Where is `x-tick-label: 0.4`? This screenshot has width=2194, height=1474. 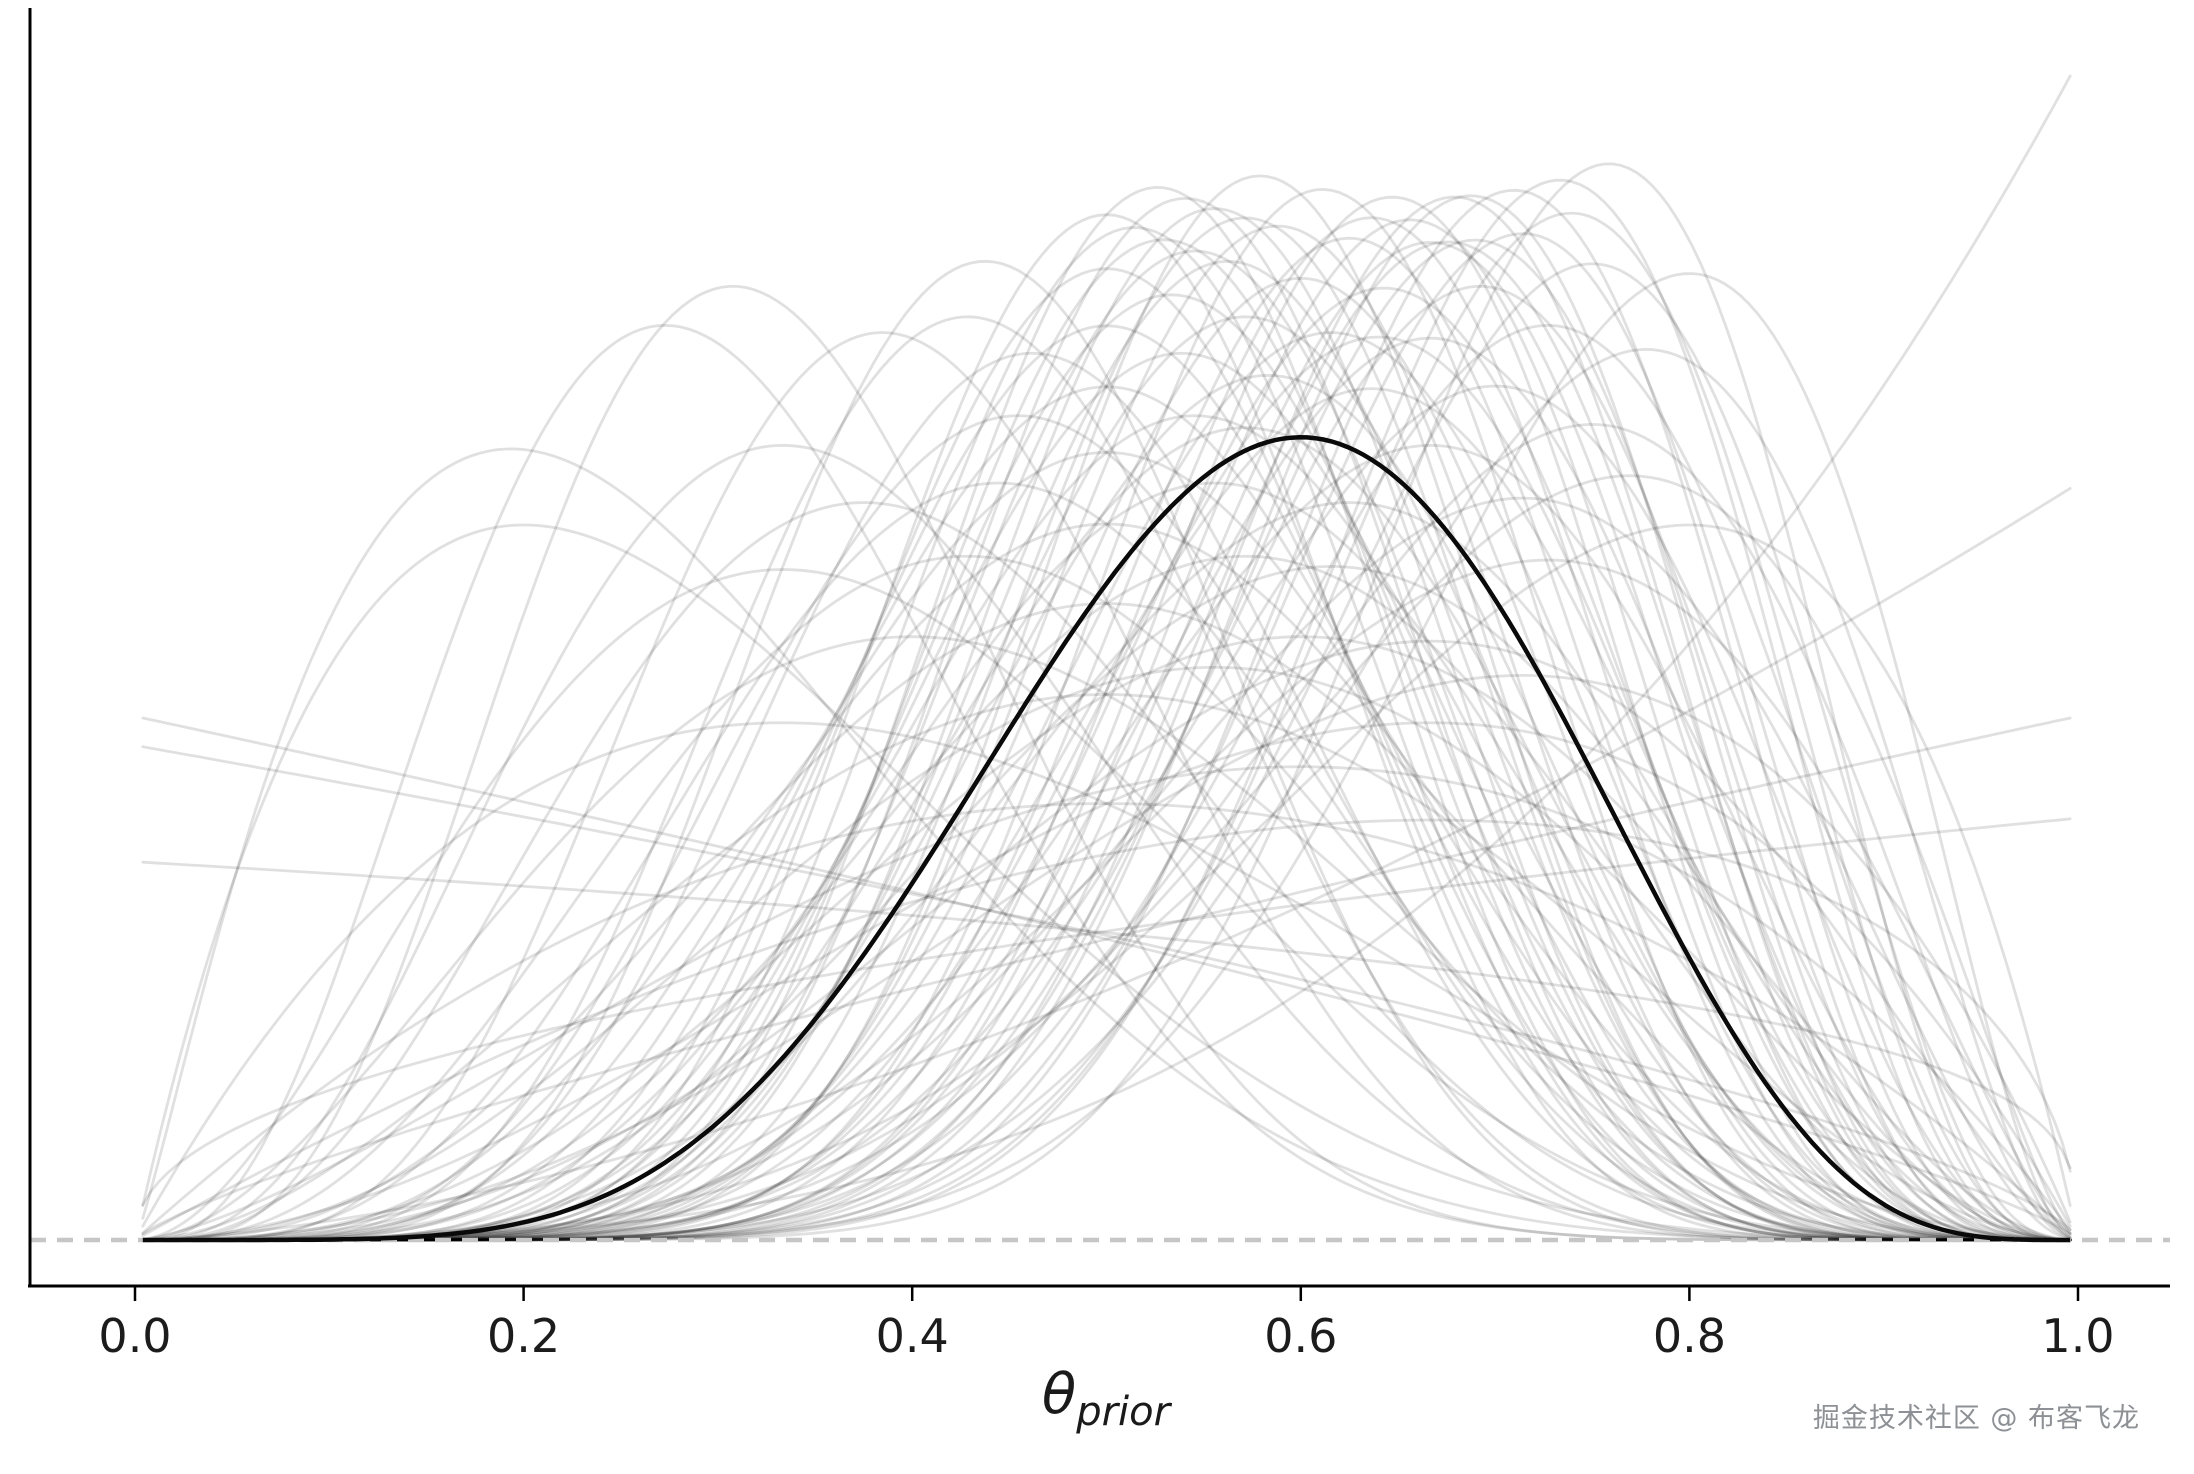
x-tick-label: 0.4 is located at coordinates (912, 1336).